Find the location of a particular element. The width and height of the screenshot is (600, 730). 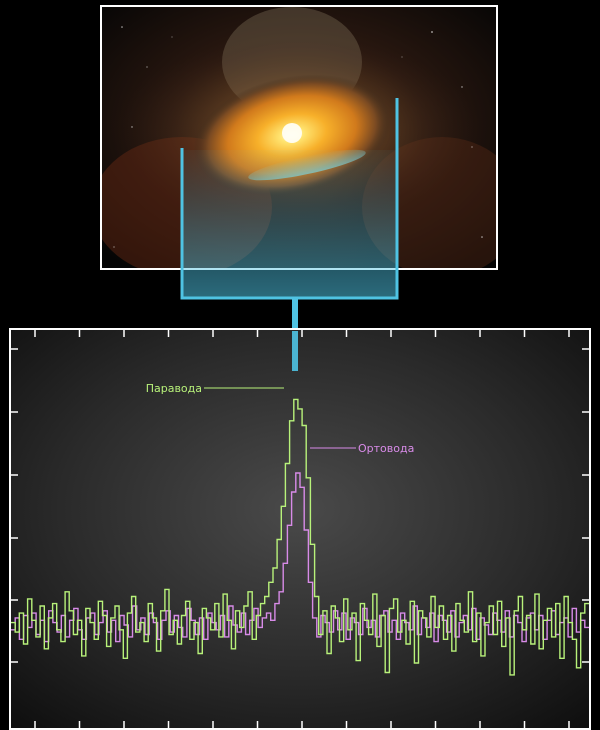

selection-bucket-outline is located at coordinates (289, 199).